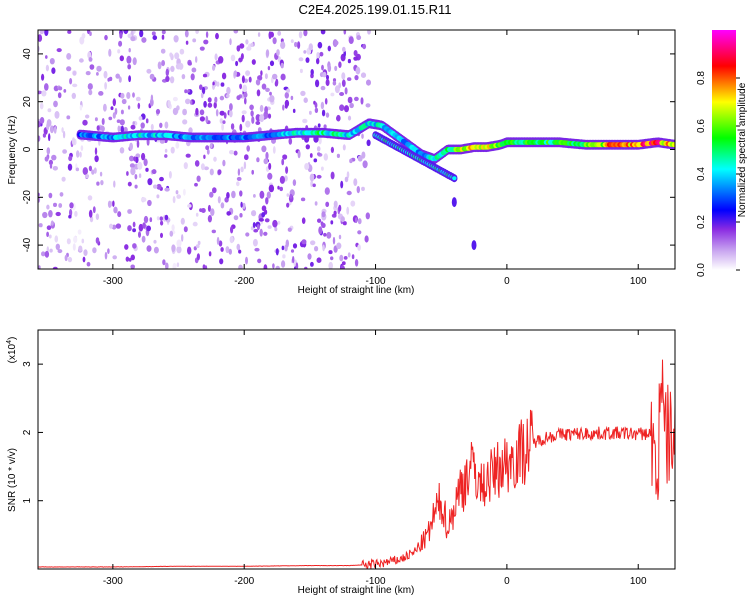 The height and width of the screenshot is (600, 750). Describe the element at coordinates (27, 197) in the screenshot. I see `y-tick-label: -20` at that location.